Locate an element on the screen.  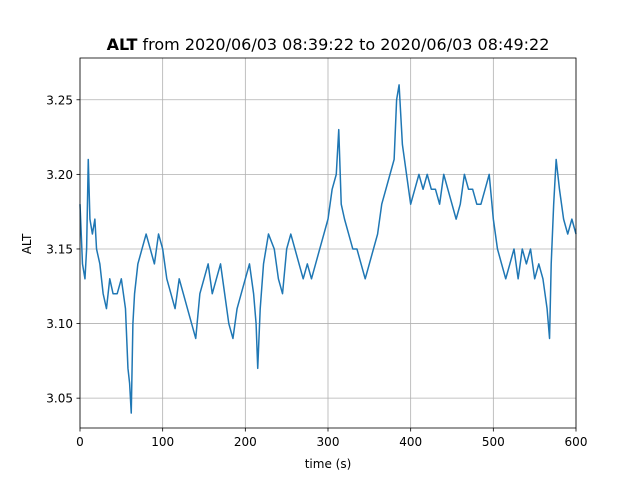
y-tick-label: 3.15 is located at coordinates (59, 249).